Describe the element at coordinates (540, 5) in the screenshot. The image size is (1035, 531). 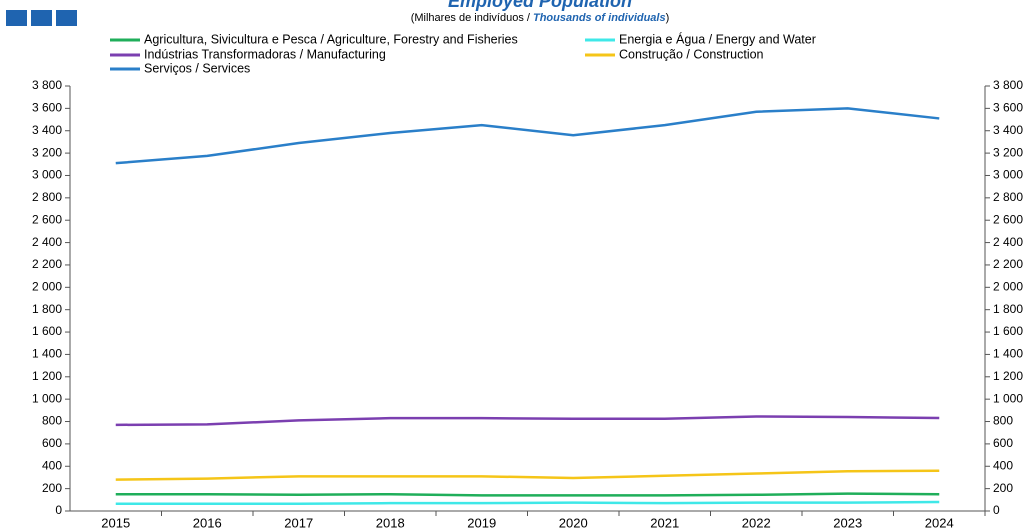
I see `chart-title: Employed Population` at that location.